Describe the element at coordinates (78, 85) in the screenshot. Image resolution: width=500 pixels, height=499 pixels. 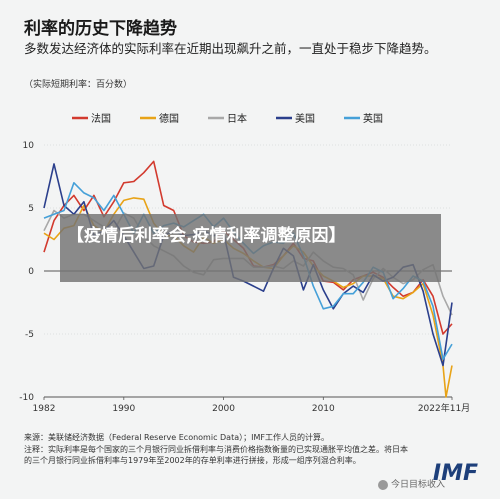
I see `unit-note: （实际短期利率：百分数）` at that location.